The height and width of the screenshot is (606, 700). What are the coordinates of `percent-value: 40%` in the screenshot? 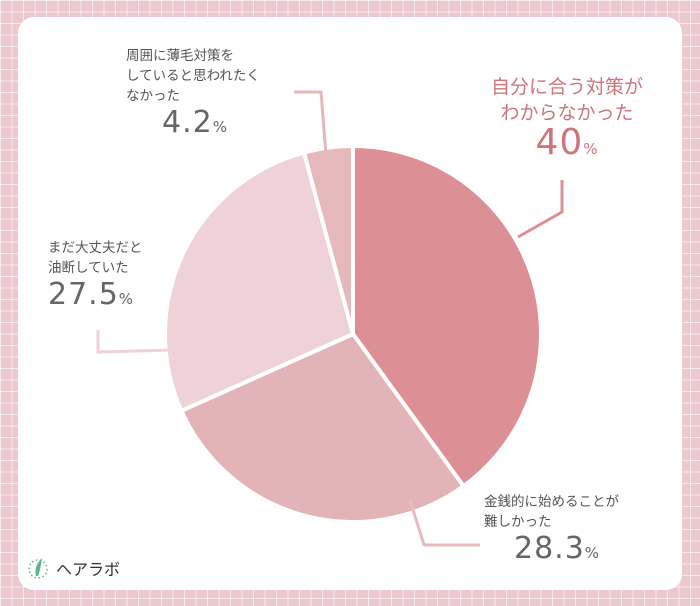 It's located at (567, 142).